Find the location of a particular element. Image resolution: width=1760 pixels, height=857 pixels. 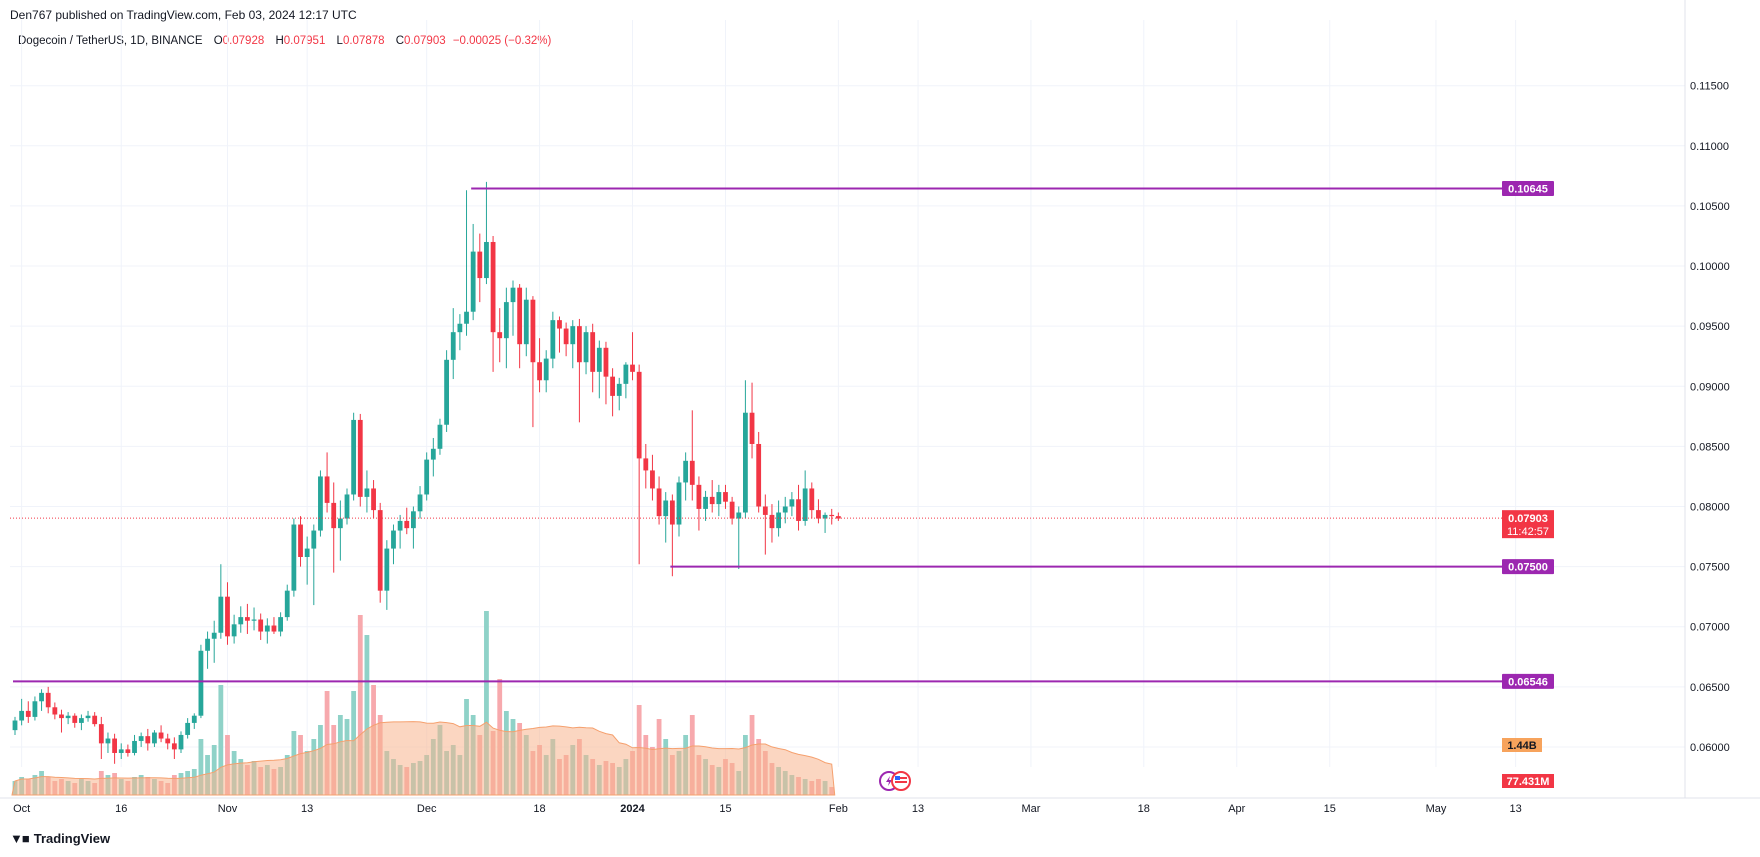

open-value: 0.07928 is located at coordinates (243, 41).